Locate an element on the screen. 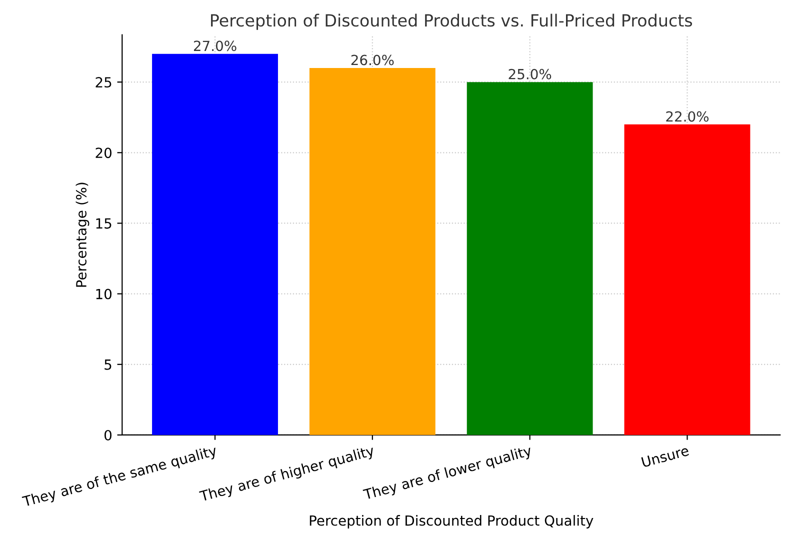 This screenshot has height=552, width=788. y-tick-label: 15 is located at coordinates (104, 223).